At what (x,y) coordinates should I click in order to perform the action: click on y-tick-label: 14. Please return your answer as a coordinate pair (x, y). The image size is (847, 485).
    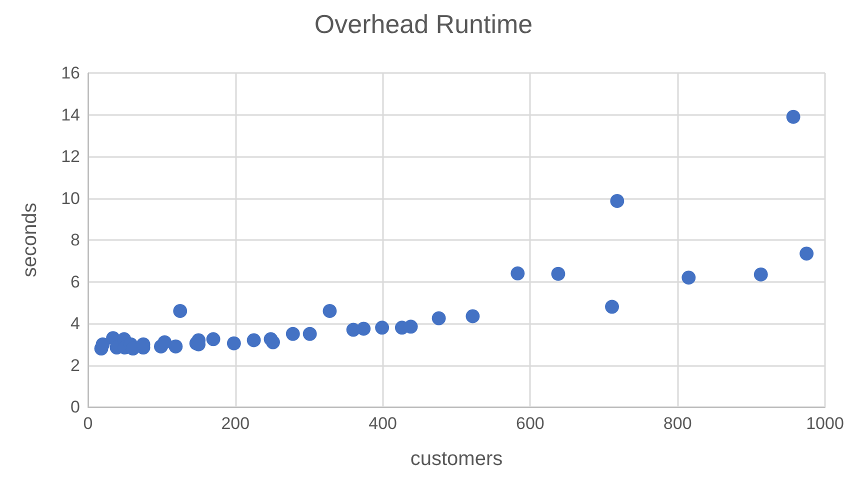
    Looking at the image, I should click on (70, 114).